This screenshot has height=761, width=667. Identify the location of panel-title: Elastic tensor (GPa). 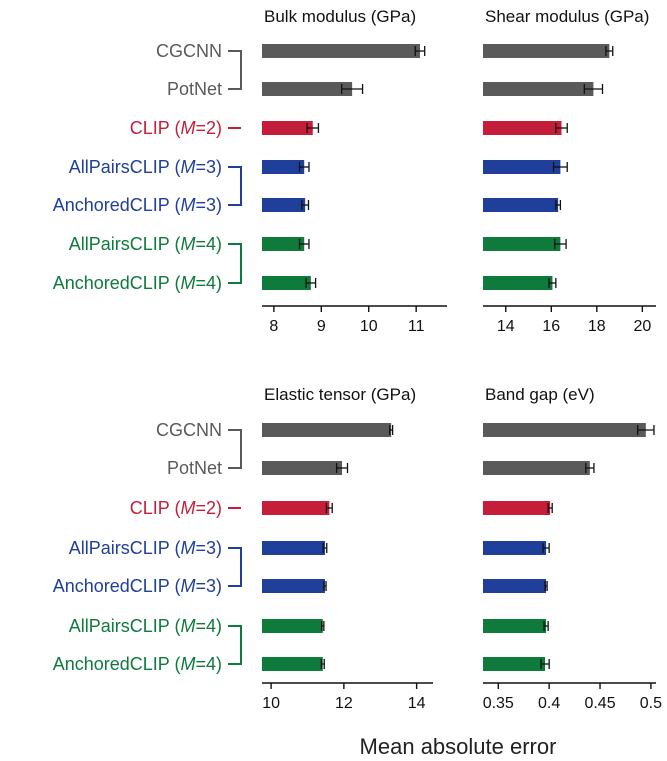
(340, 394).